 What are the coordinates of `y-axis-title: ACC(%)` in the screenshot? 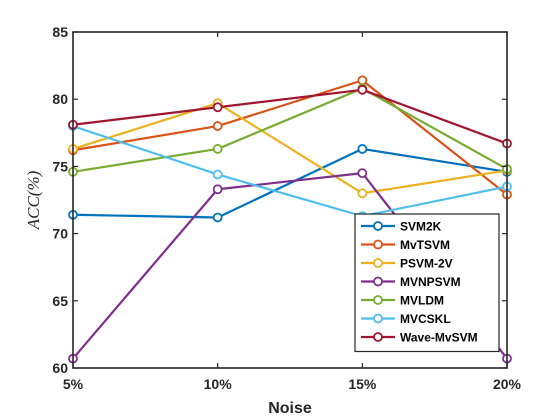 It's located at (33, 200).